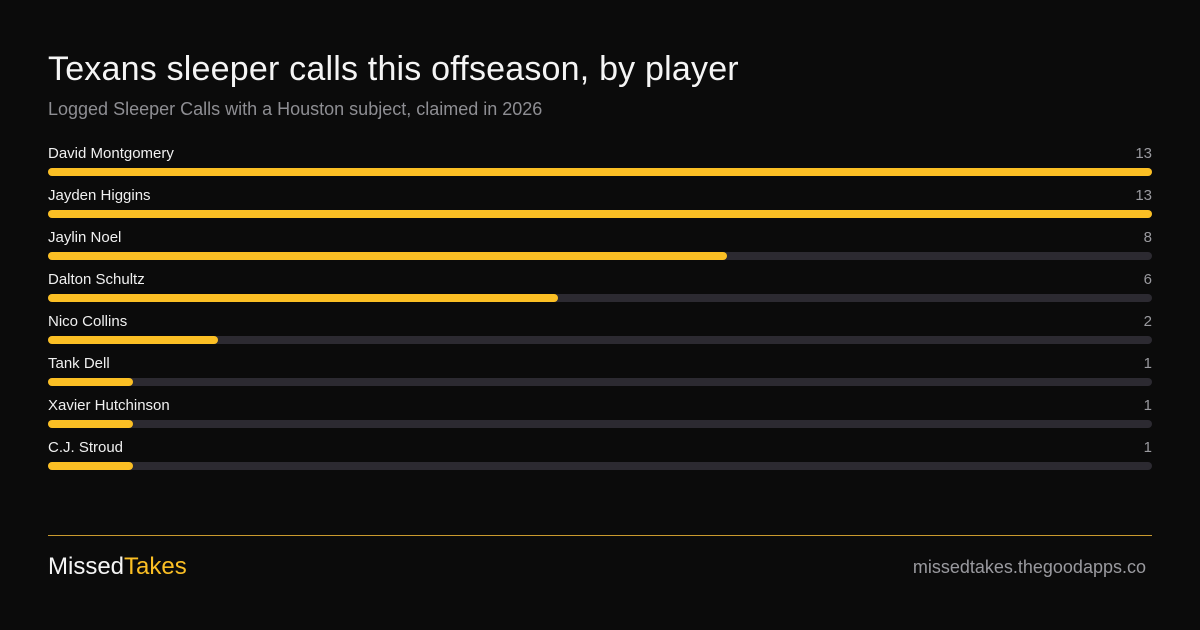 This screenshot has width=1200, height=630. I want to click on site-url: missedtakes.thegoodapps.co, so click(1029, 567).